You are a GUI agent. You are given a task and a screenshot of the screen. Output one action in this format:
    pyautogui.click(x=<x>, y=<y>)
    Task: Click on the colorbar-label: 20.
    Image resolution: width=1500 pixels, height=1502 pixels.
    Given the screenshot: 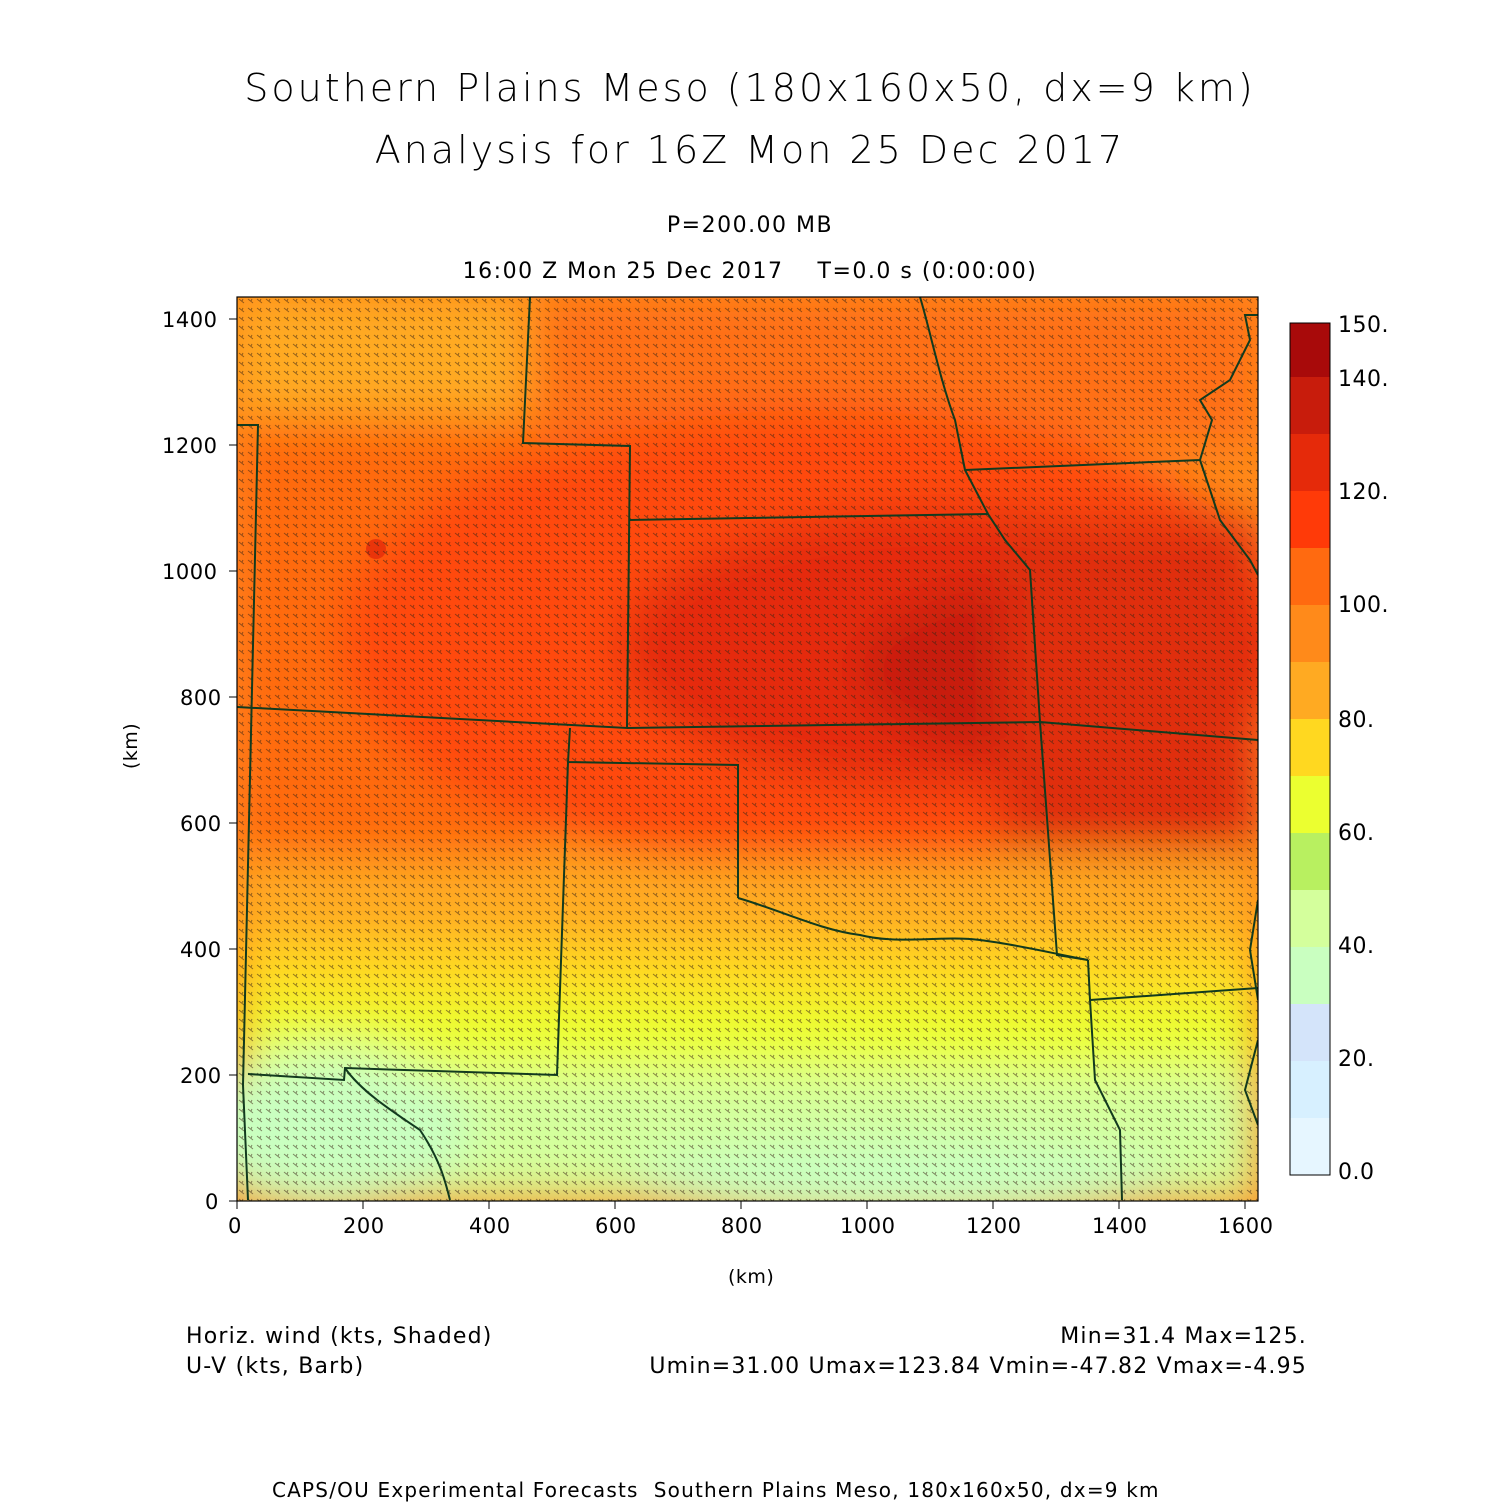 What is the action you would take?
    pyautogui.click(x=1356, y=1059)
    